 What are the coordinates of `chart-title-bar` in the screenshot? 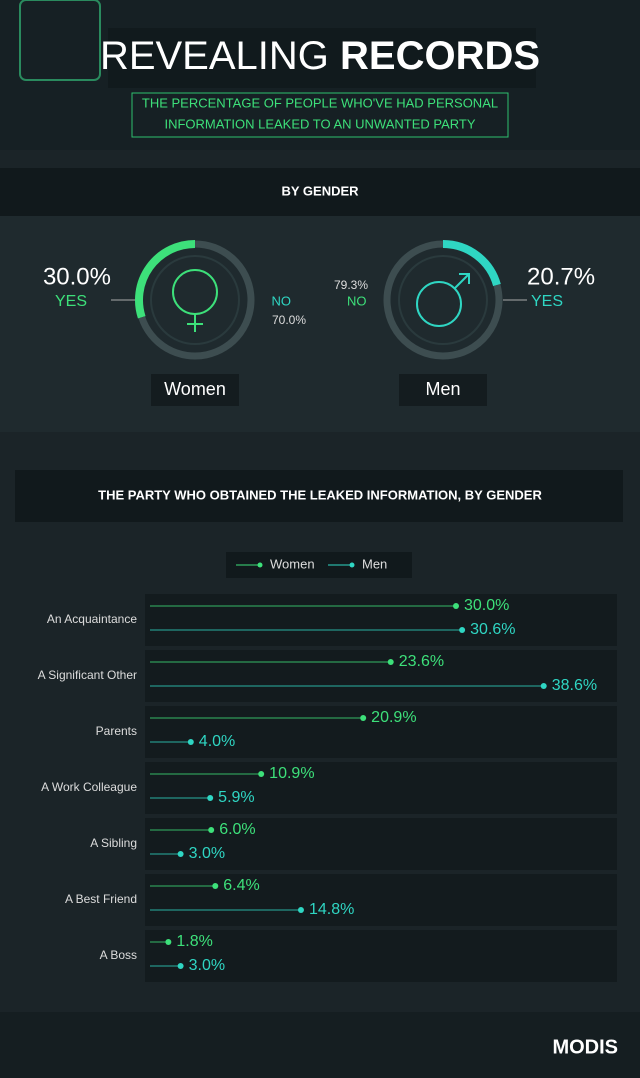 It's located at (319, 496).